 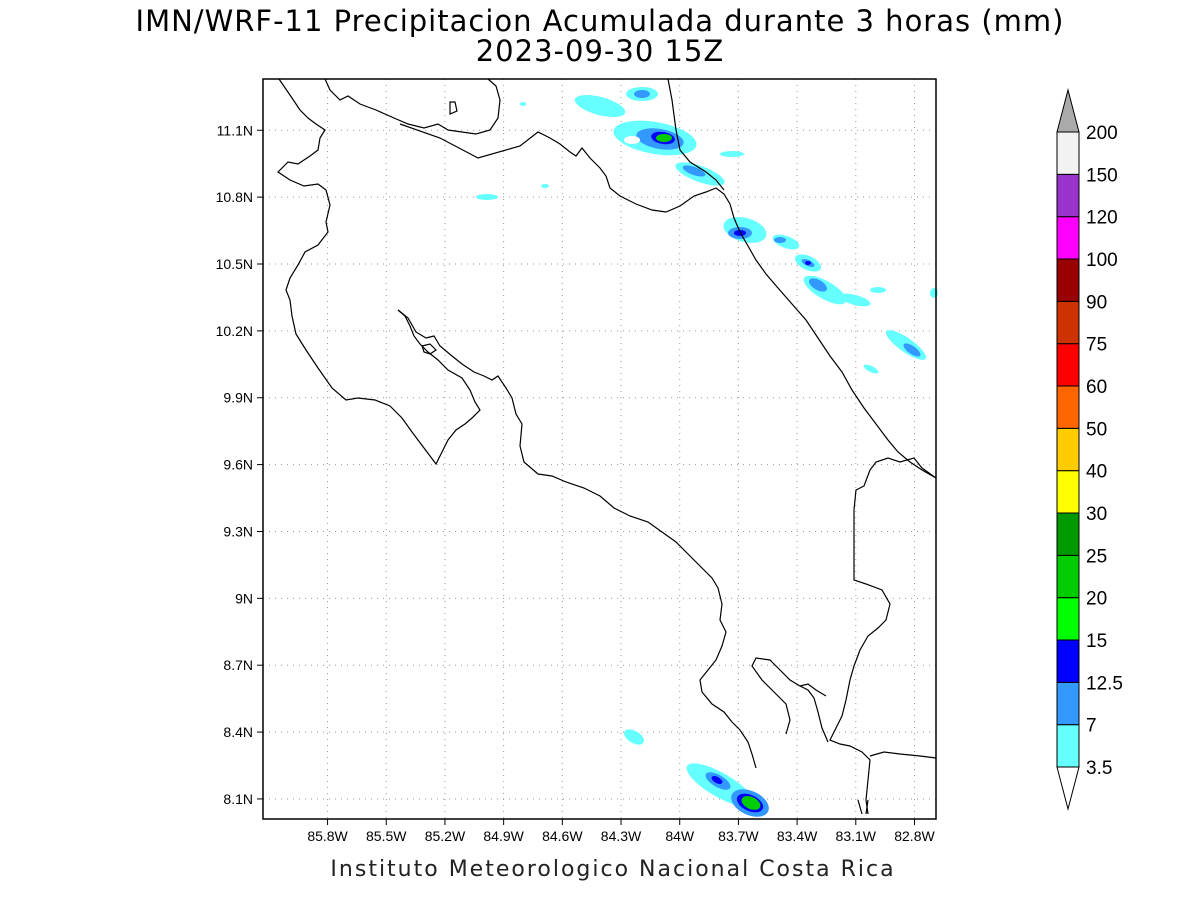 I want to click on map-subtitle-datetime: 2023-09-30 15Z, so click(x=600, y=51).